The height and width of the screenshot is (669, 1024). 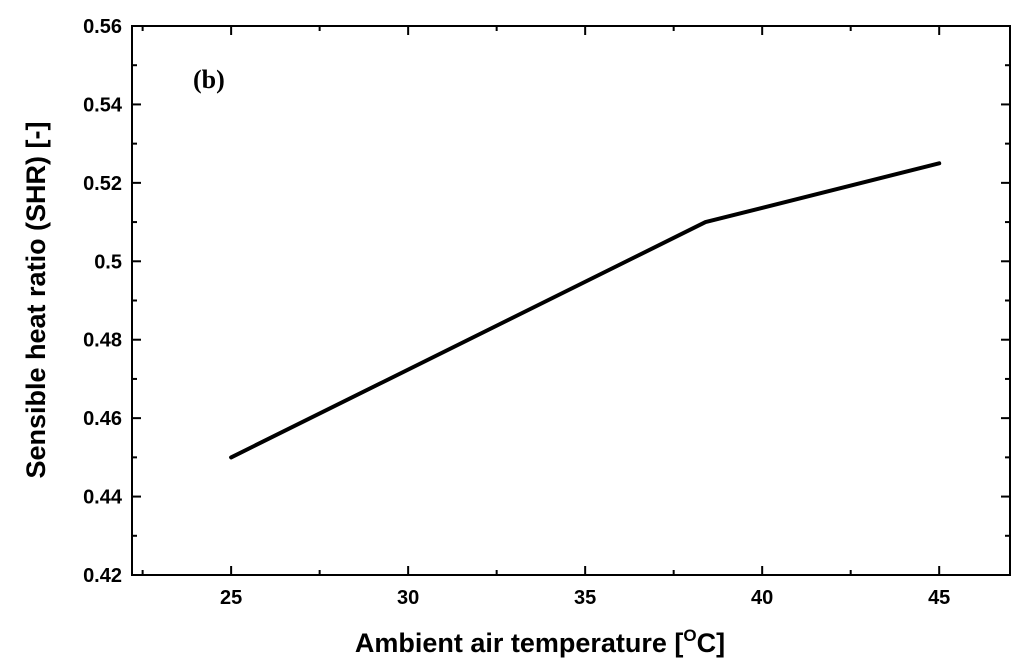 What do you see at coordinates (231, 598) in the screenshot?
I see `x-tick-label: 25` at bounding box center [231, 598].